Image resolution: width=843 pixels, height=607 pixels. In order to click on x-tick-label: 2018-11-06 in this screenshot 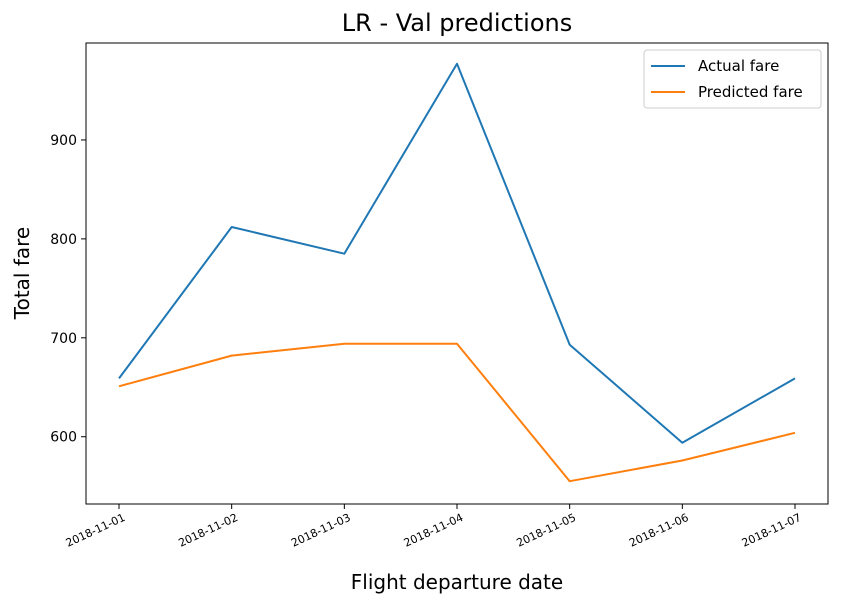, I will do `click(658, 530)`.